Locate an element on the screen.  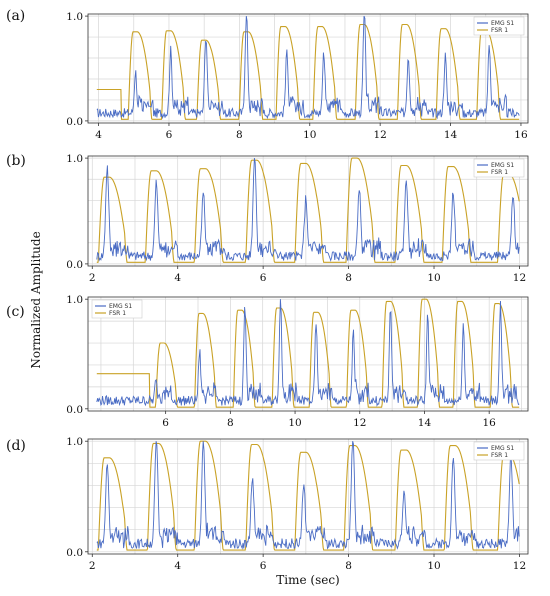
panel-label: (d) is located at coordinates (16, 446).